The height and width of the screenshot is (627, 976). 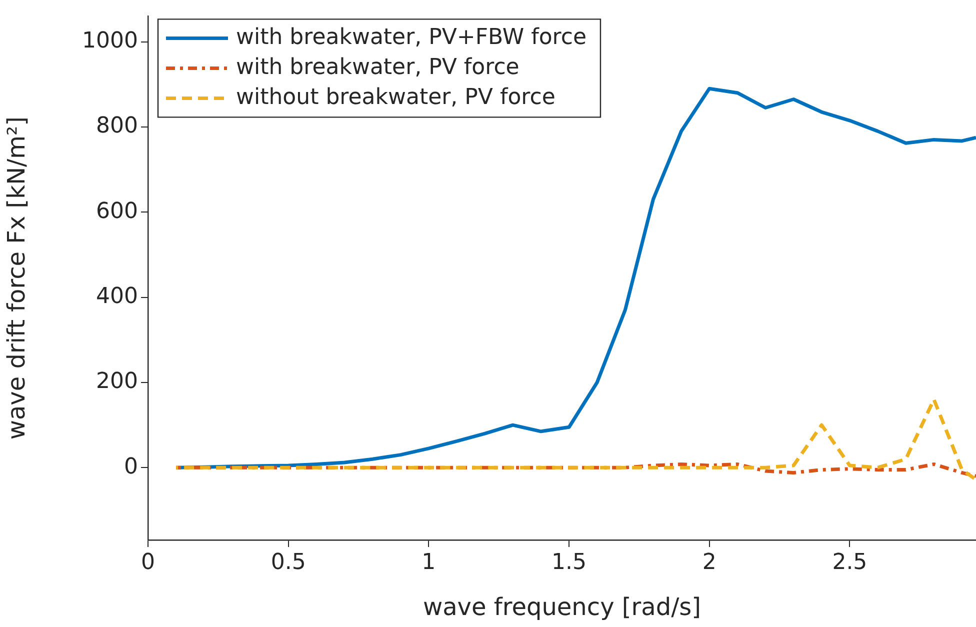 What do you see at coordinates (117, 381) in the screenshot?
I see `y-tick-label: 200` at bounding box center [117, 381].